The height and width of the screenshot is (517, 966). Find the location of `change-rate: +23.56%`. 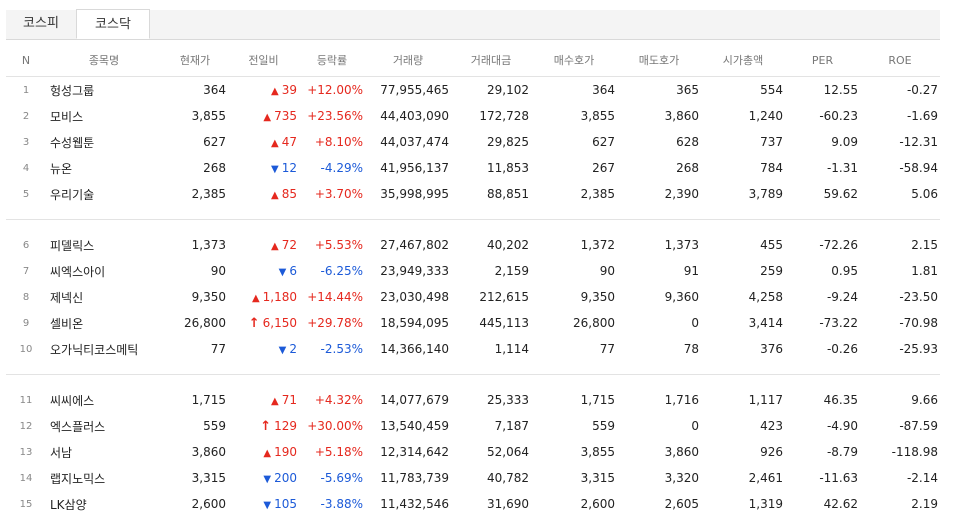

change-rate: +23.56% is located at coordinates (335, 116).